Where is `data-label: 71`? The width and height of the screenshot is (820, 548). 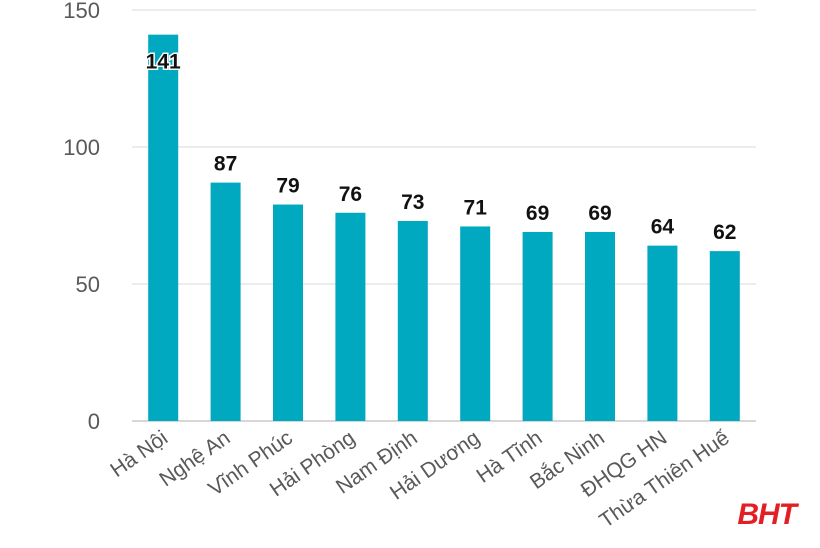 data-label: 71 is located at coordinates (476, 207).